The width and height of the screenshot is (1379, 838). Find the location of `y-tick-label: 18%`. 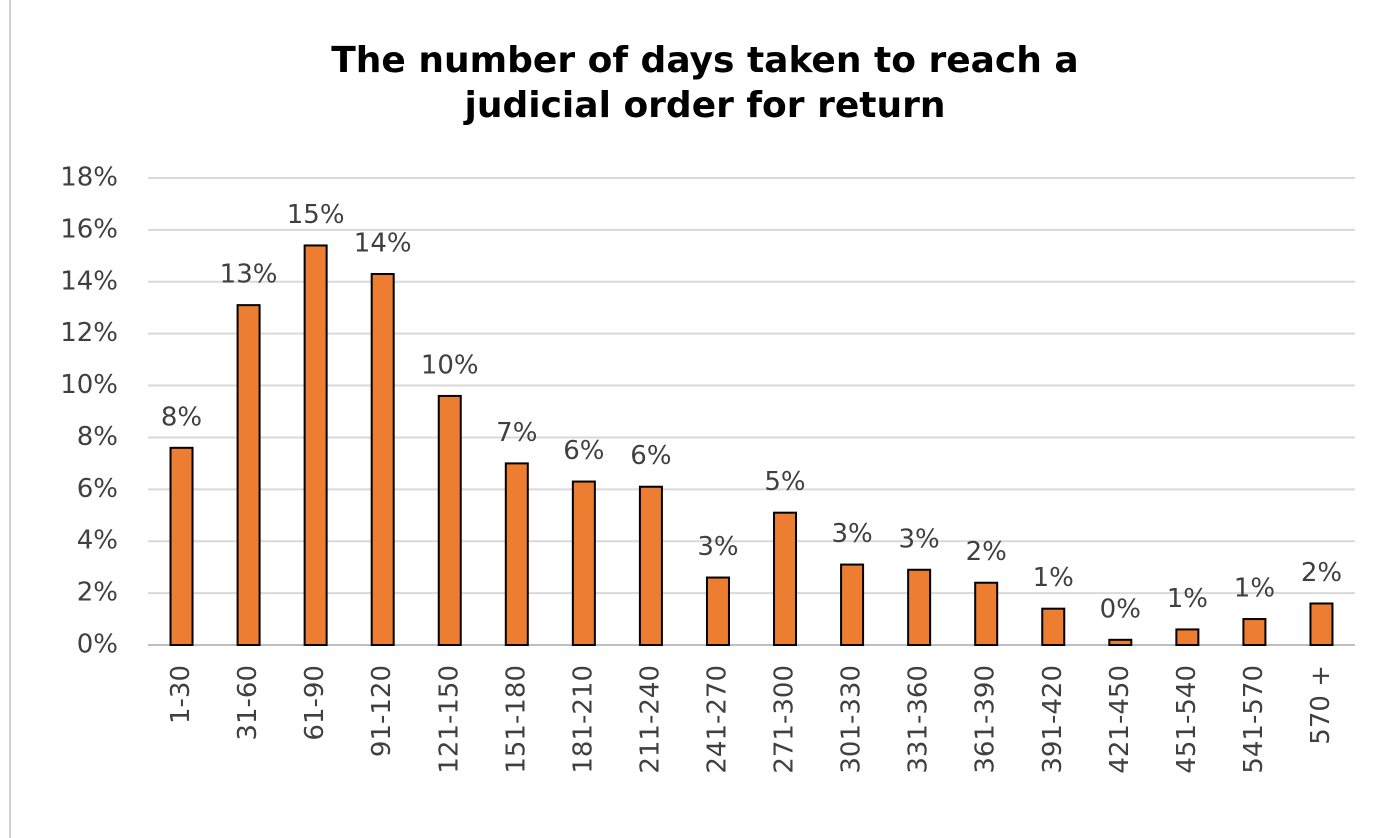

y-tick-label: 18% is located at coordinates (89, 178).